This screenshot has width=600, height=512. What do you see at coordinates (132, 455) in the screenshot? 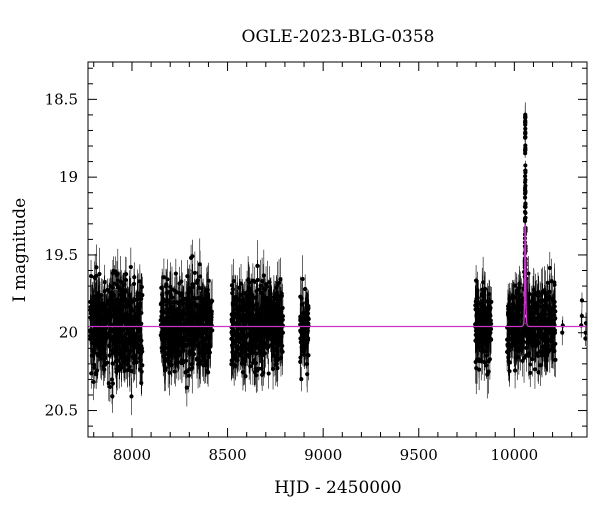
I see `x-tick-label: 8000` at bounding box center [132, 455].